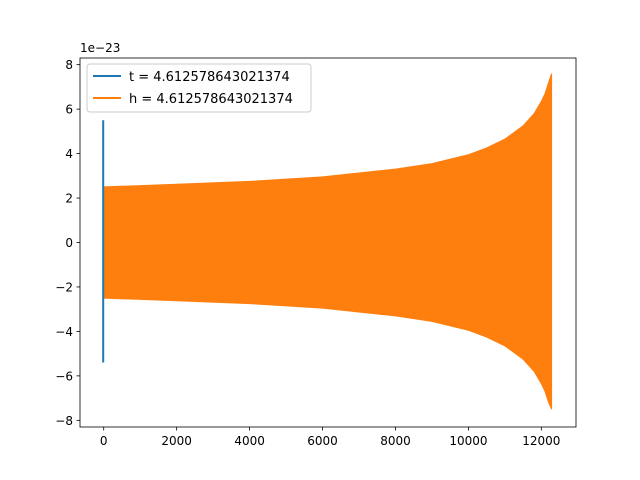 The width and height of the screenshot is (640, 480). I want to click on x-tick-label: 4000, so click(249, 441).